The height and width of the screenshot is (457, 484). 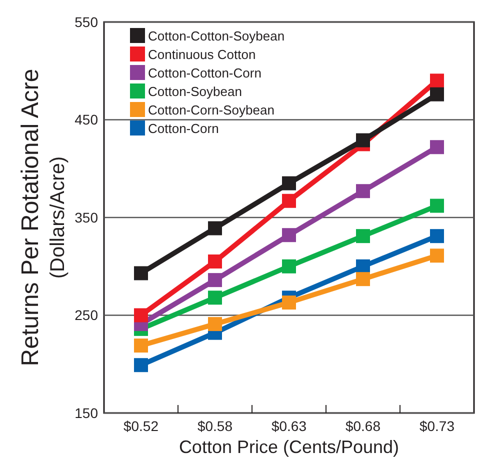 What do you see at coordinates (195, 92) in the screenshot?
I see `legend-label: Cotton-Soybean` at bounding box center [195, 92].